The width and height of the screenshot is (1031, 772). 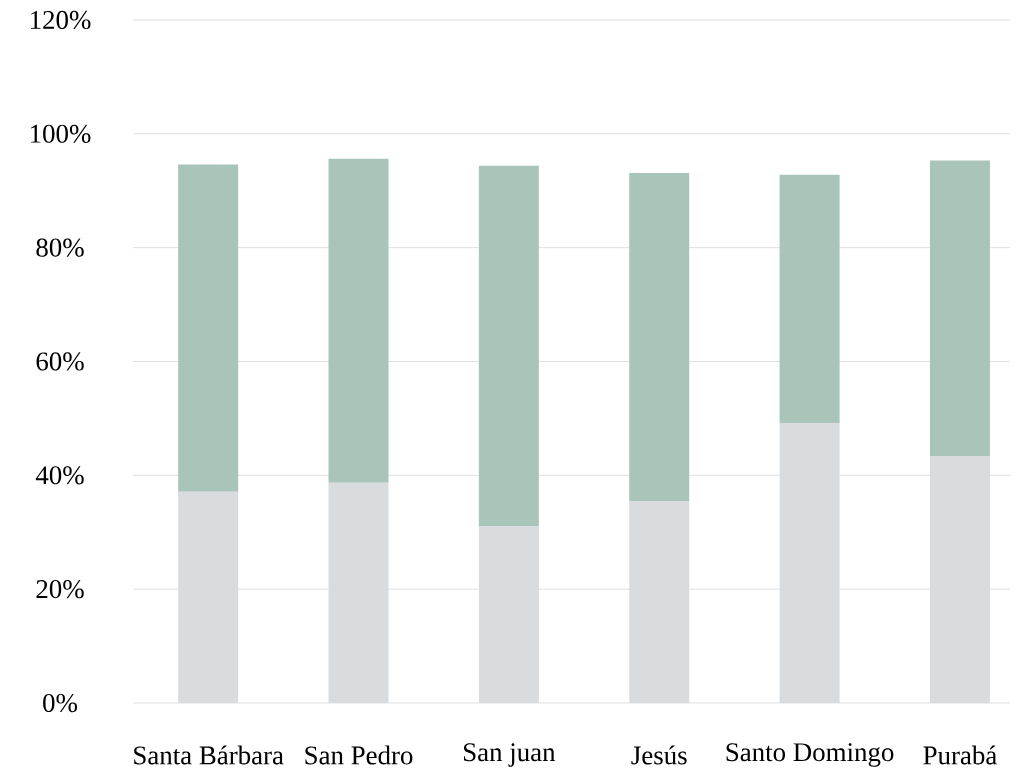 I want to click on x-tick-label: Santo Domingo, so click(x=810, y=755).